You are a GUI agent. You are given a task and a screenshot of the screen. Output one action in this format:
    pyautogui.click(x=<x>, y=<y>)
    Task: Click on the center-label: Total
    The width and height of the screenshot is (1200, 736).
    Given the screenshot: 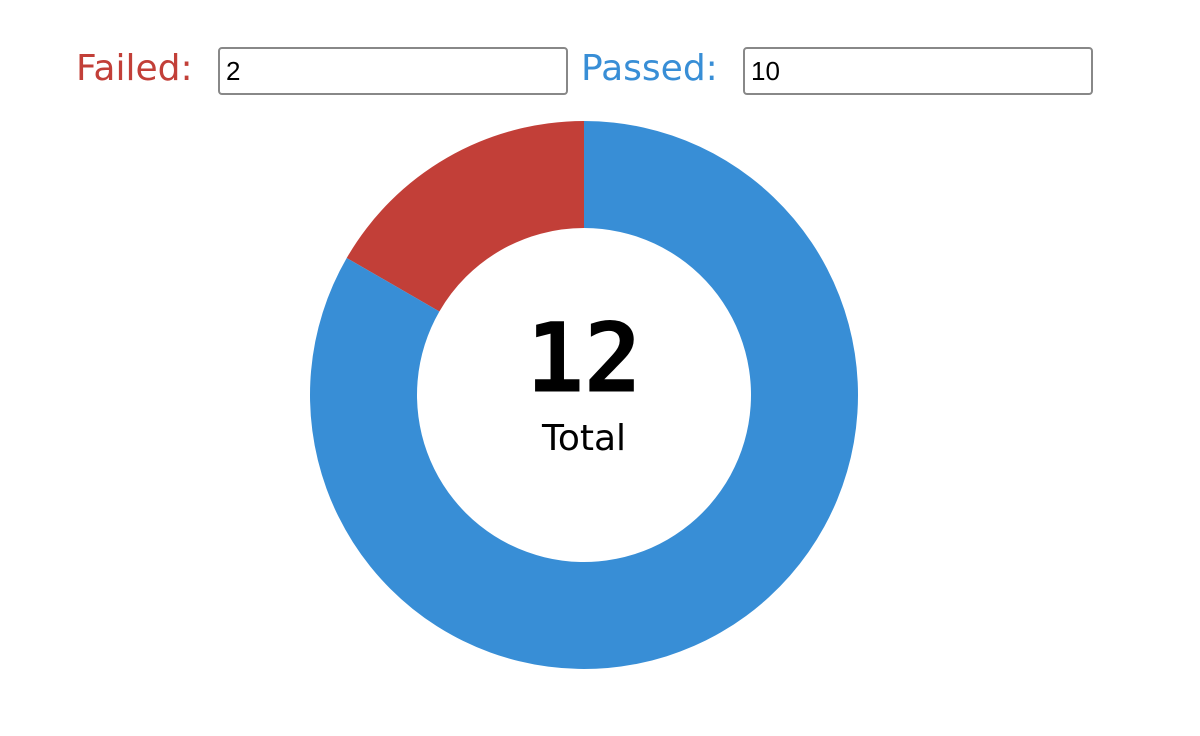 What is the action you would take?
    pyautogui.click(x=583, y=438)
    